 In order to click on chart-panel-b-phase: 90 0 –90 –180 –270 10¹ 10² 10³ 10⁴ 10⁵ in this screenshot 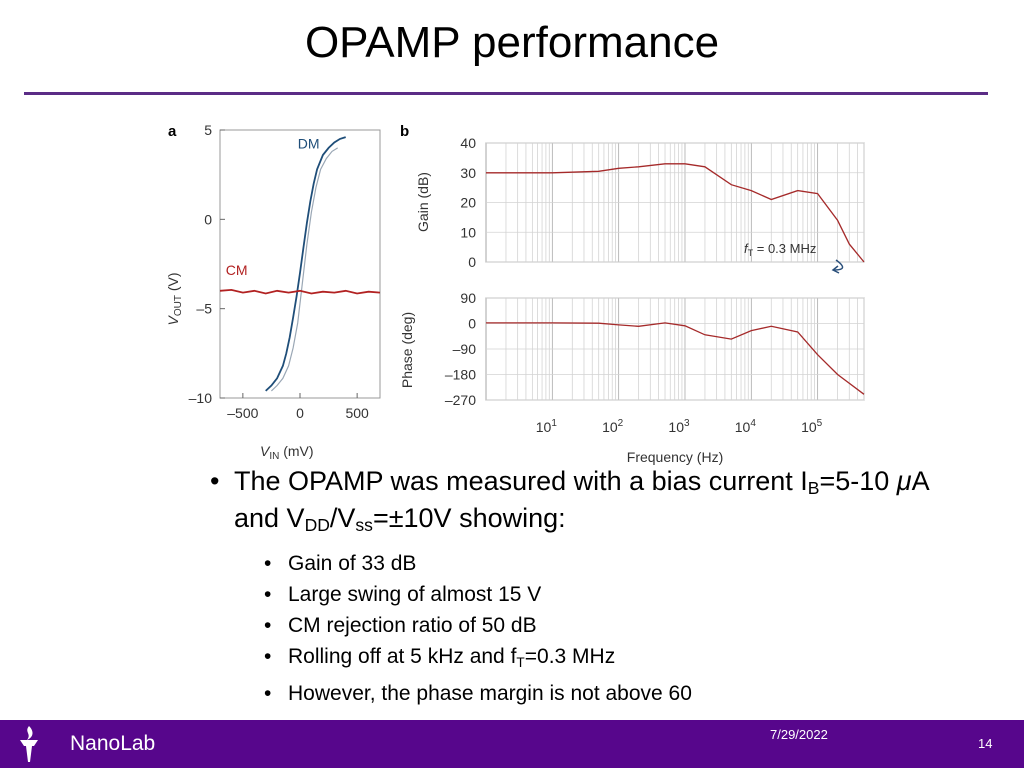, I will do `click(655, 362)`.